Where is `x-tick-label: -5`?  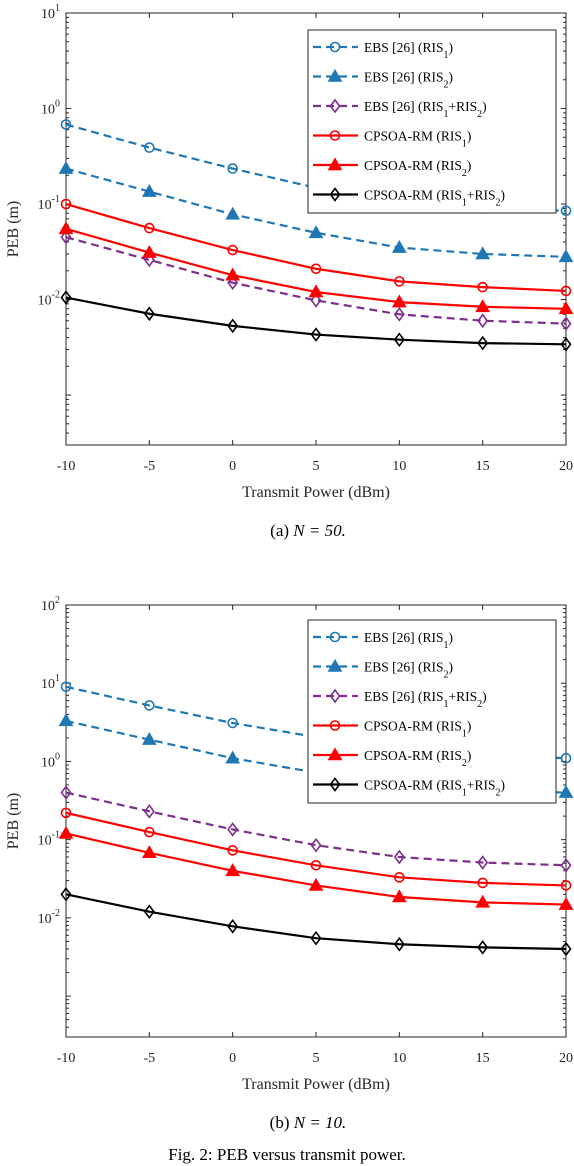
x-tick-label: -5 is located at coordinates (149, 1058).